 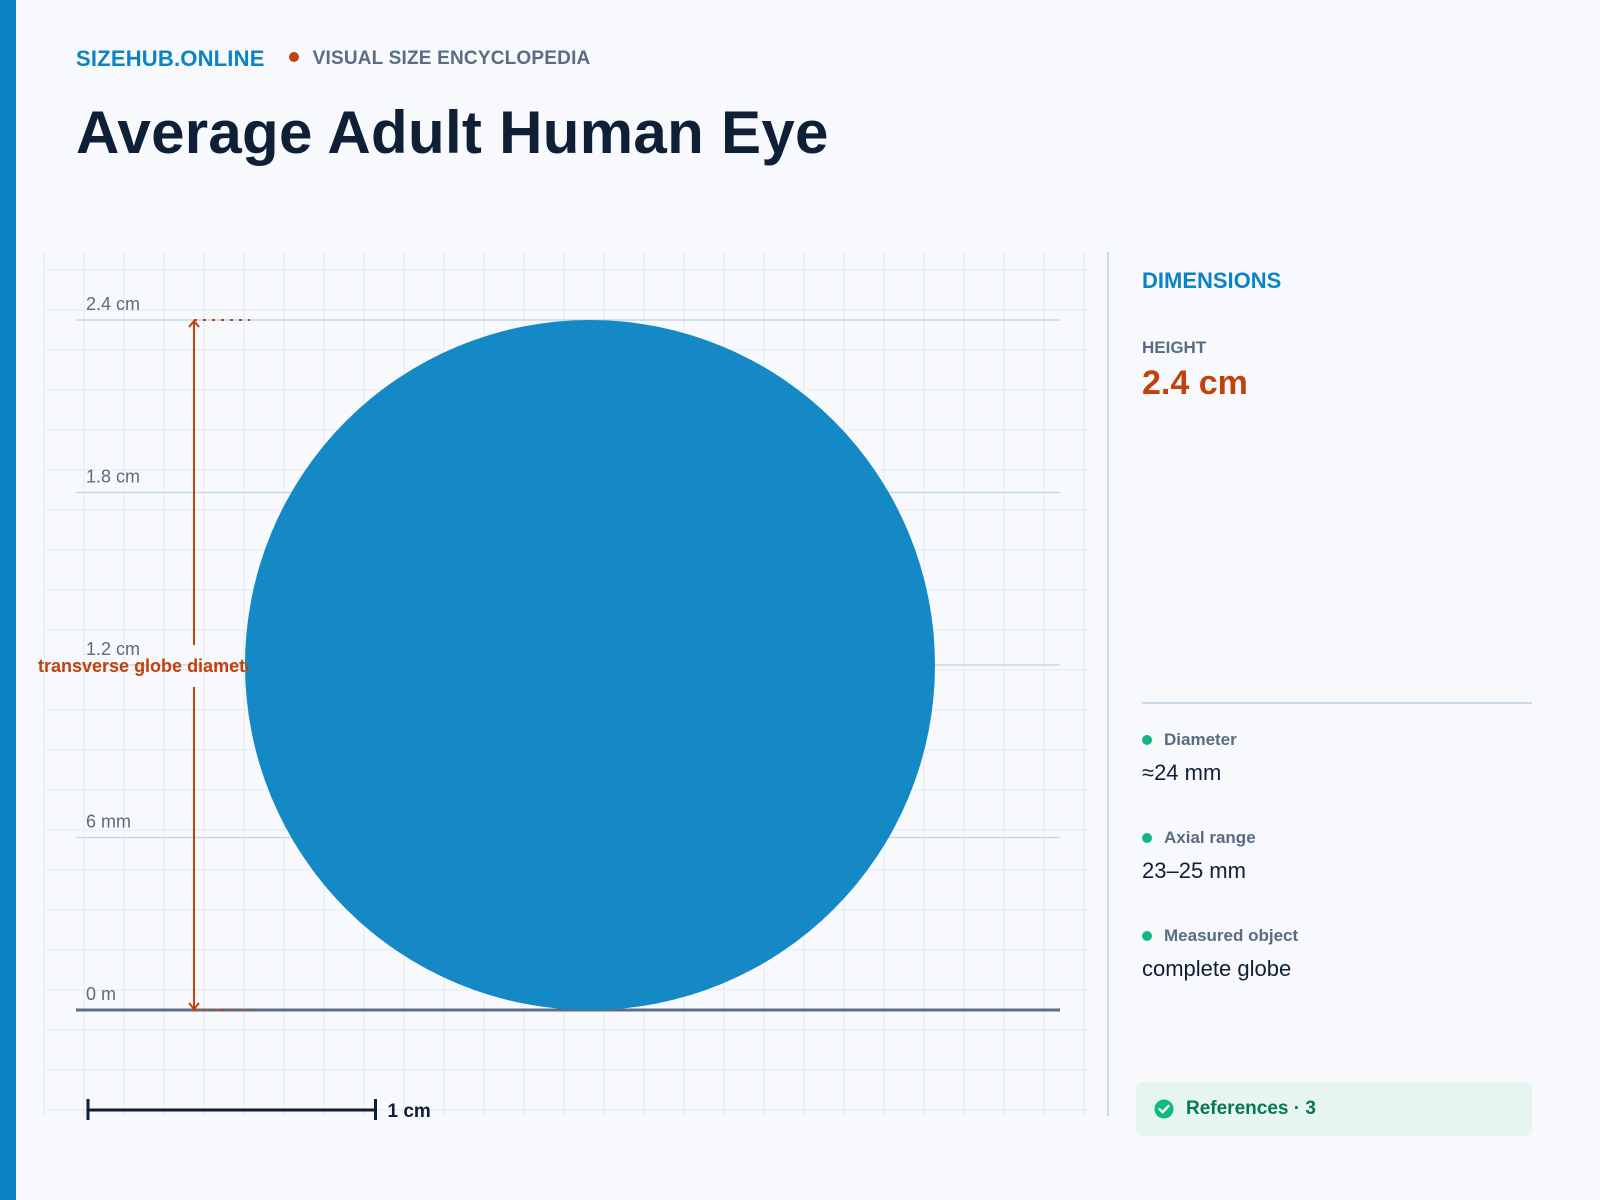 I want to click on tick-label: 0 m, so click(x=101, y=994).